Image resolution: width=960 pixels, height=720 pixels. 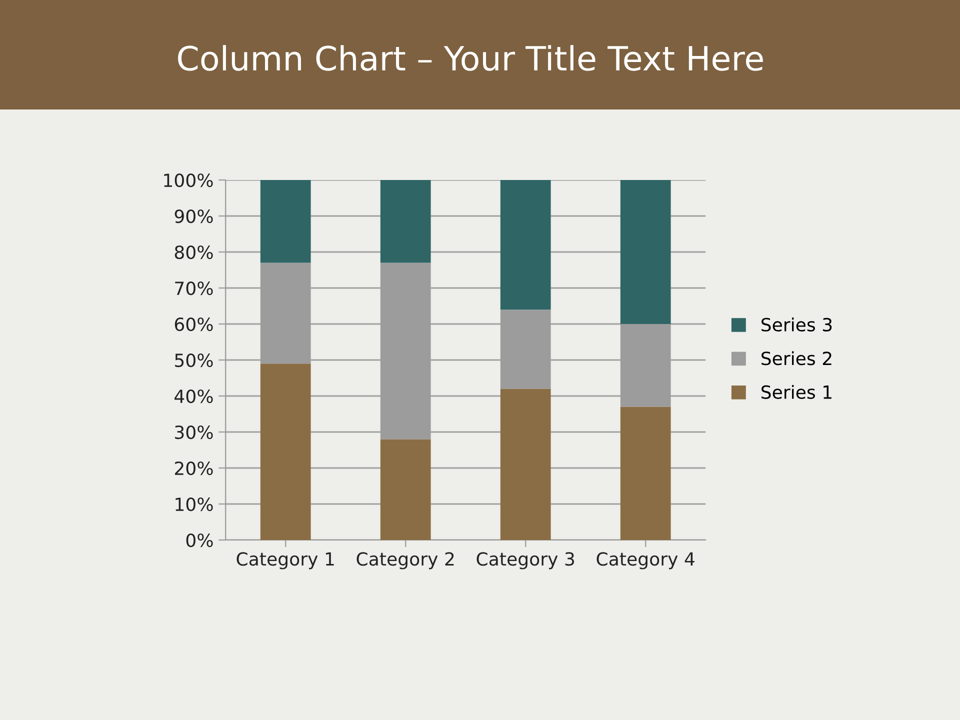 I want to click on y-tick-label: 20%, so click(x=193, y=468).